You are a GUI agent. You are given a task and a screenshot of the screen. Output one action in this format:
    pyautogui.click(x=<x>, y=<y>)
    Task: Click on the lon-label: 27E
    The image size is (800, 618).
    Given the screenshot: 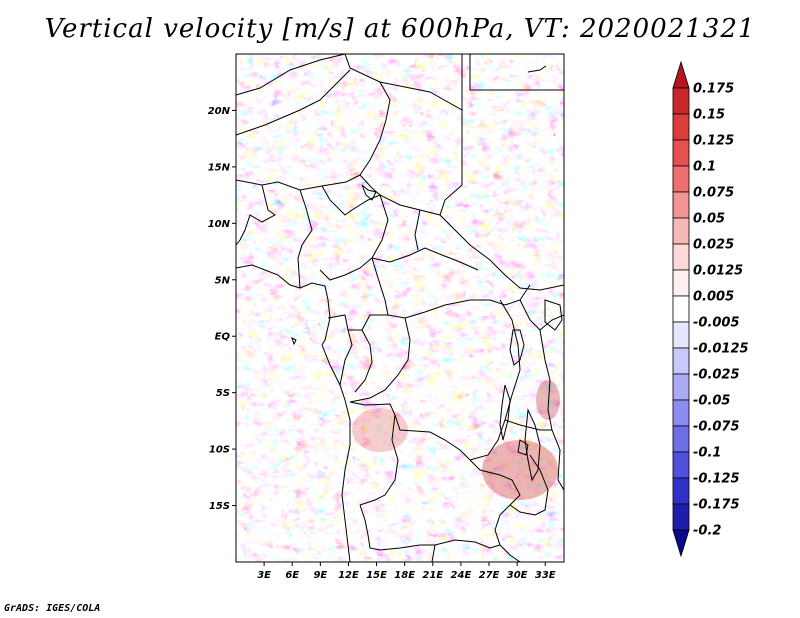 What is the action you would take?
    pyautogui.click(x=489, y=575)
    